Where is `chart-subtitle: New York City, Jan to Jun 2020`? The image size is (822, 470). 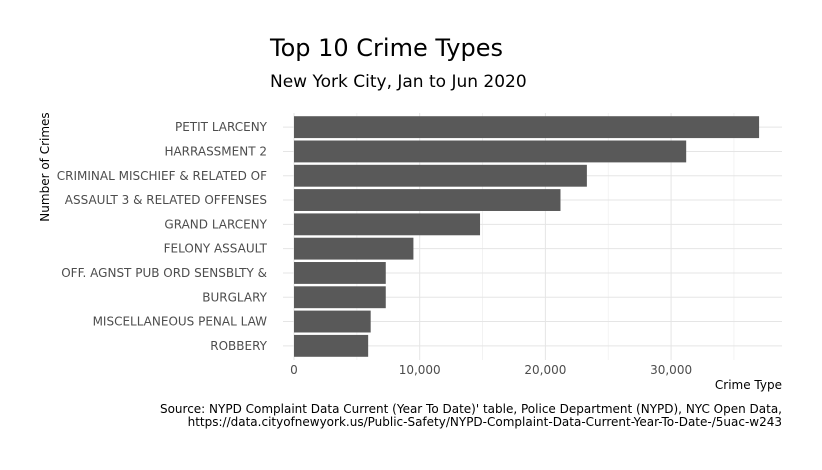
chart-subtitle: New York City, Jan to Jun 2020 is located at coordinates (398, 82).